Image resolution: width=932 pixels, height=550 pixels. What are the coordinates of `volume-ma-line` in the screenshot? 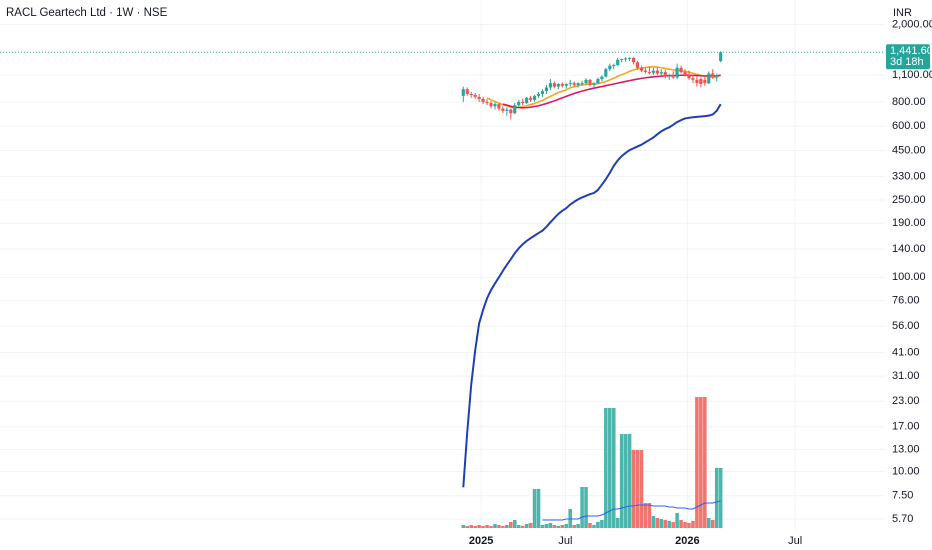 It's located at (631, 510).